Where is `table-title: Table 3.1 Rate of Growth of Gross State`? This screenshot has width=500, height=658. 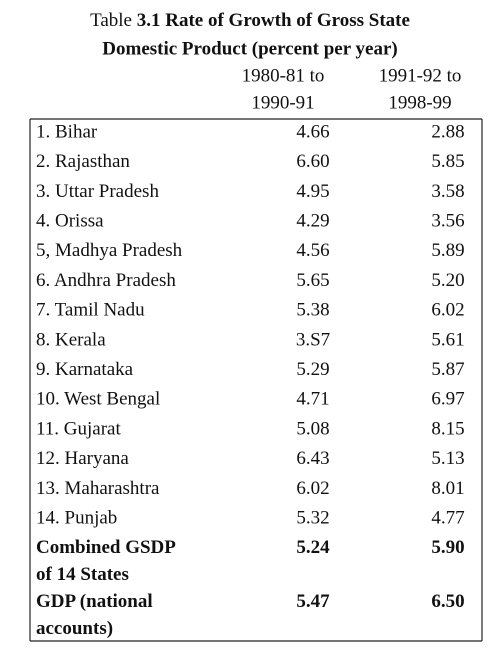 table-title: Table 3.1 Rate of Growth of Gross State is located at coordinates (250, 20).